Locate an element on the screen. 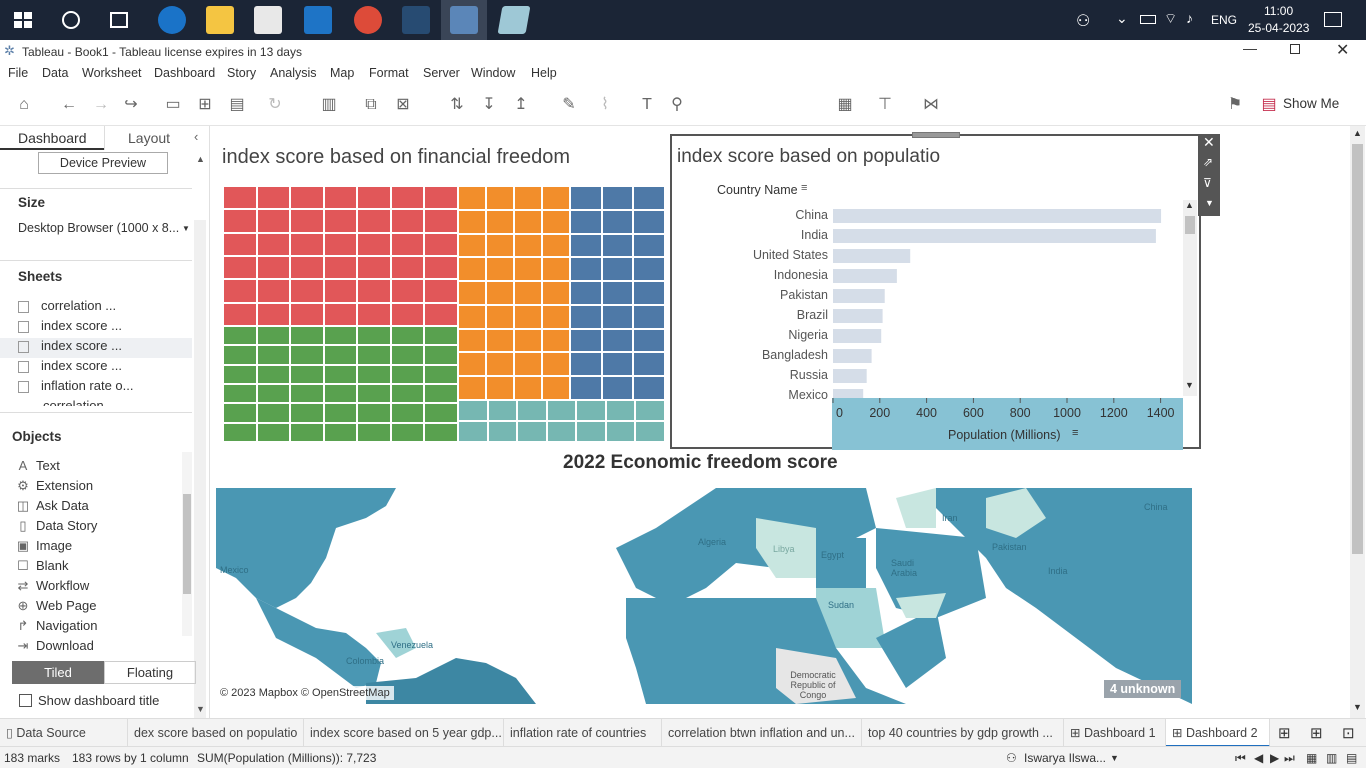 Image resolution: width=1366 pixels, height=768 pixels. object-text: A Text is located at coordinates (38, 468).